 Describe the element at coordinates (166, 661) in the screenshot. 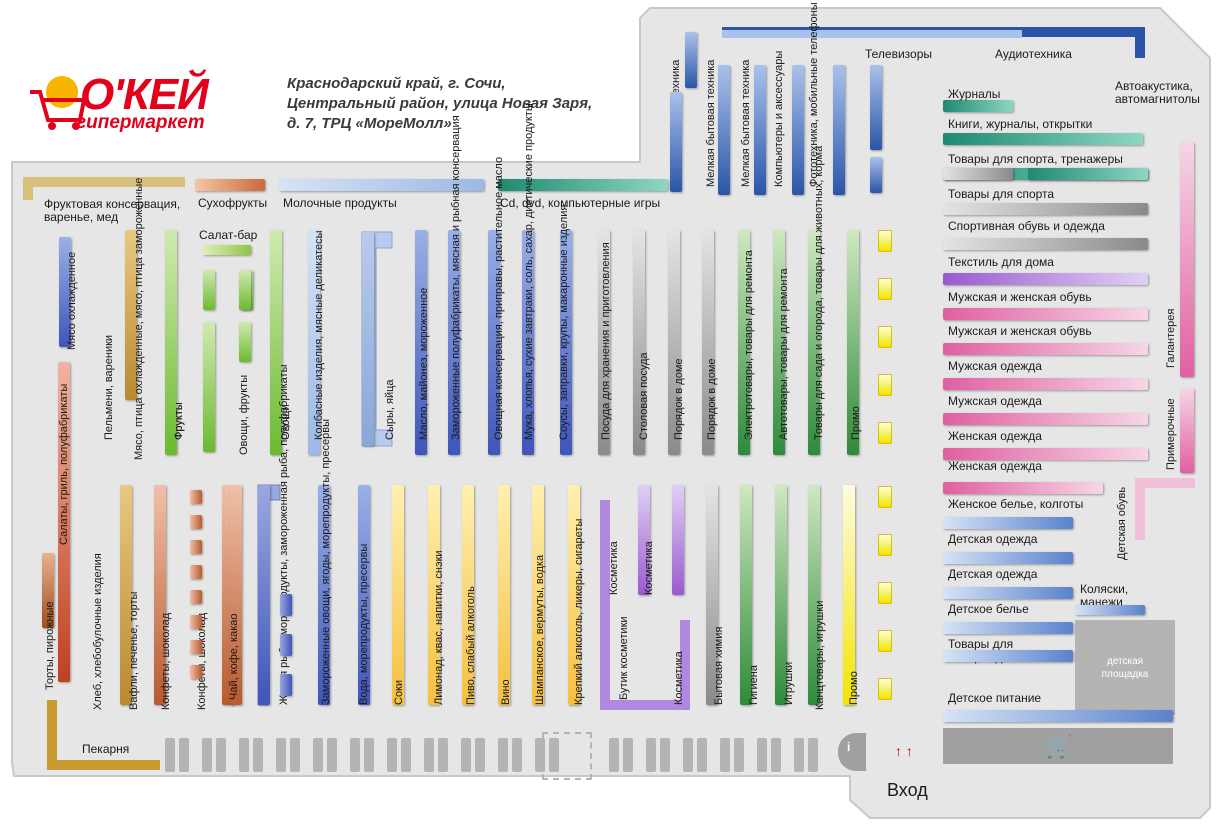

I see `lower-aisle-label: Конфеты, шоколад` at that location.